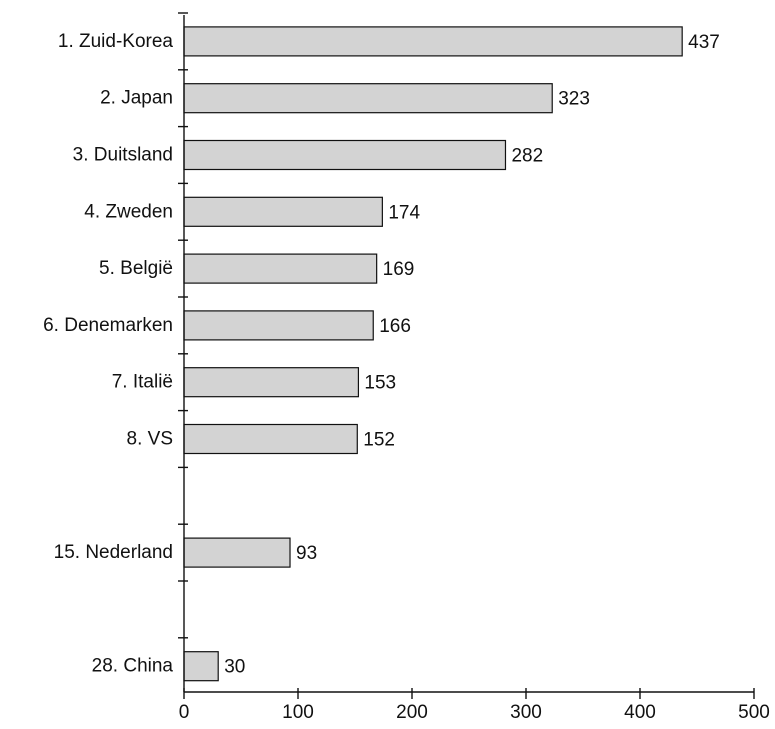 This screenshot has height=729, width=775. What do you see at coordinates (404, 212) in the screenshot?
I see `value-label: 174` at bounding box center [404, 212].